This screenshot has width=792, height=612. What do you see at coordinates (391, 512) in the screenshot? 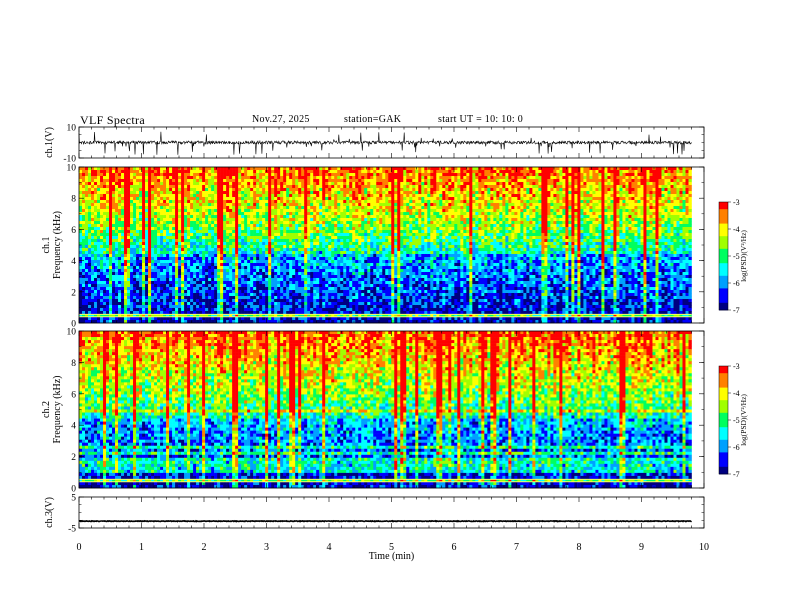
I see `waveform-ch3-frame-xticks` at bounding box center [391, 512].